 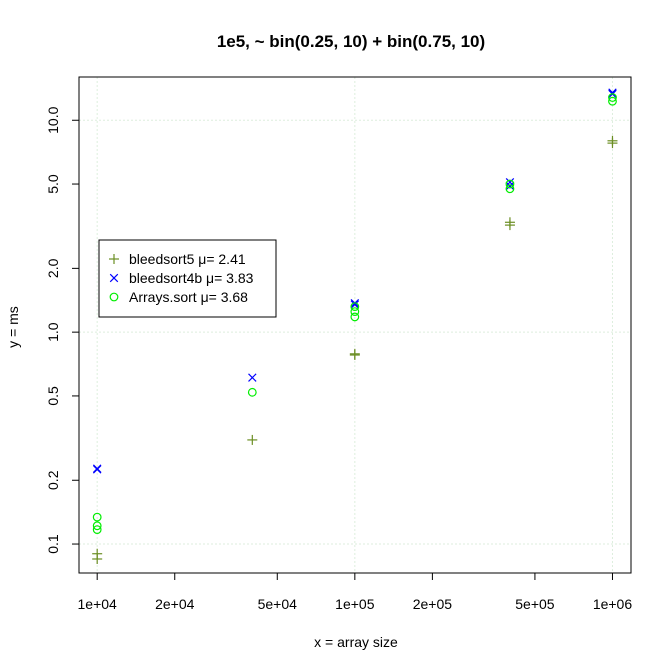 I want to click on x-tick-label: 5e+04, so click(x=278, y=604).